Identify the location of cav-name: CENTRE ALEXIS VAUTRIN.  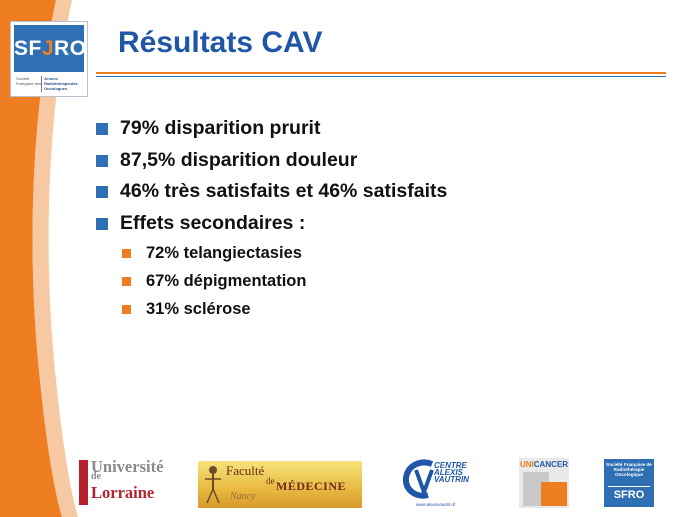
(460, 472).